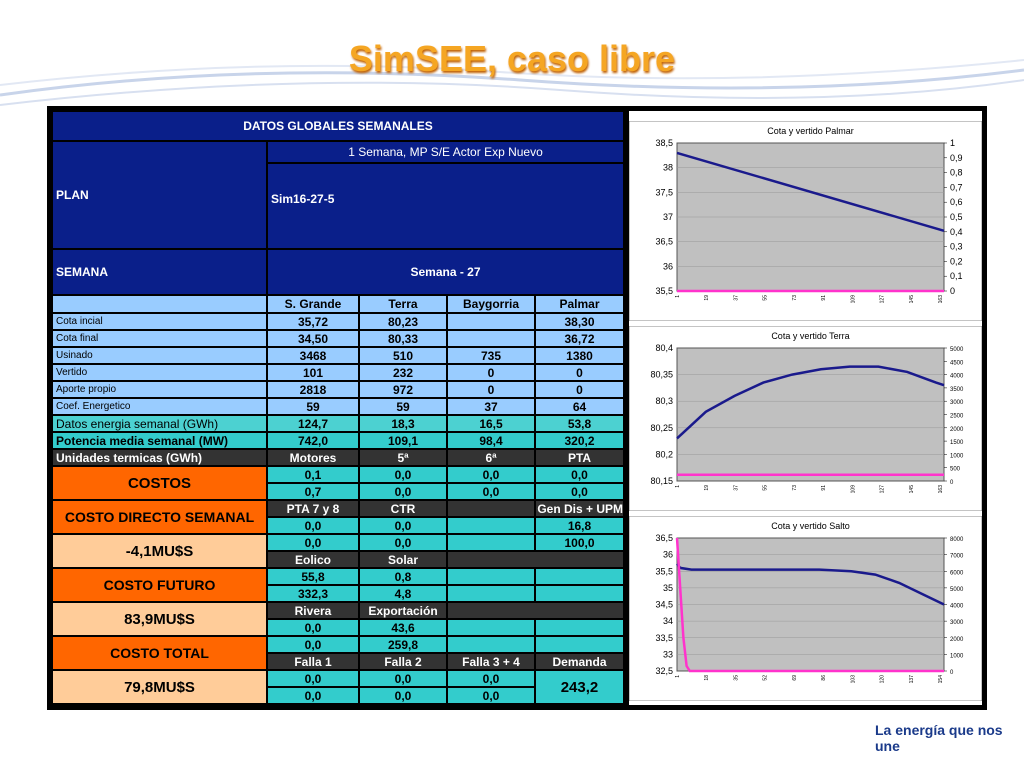 The width and height of the screenshot is (1024, 768). I want to click on row-value: 232, so click(403, 372).